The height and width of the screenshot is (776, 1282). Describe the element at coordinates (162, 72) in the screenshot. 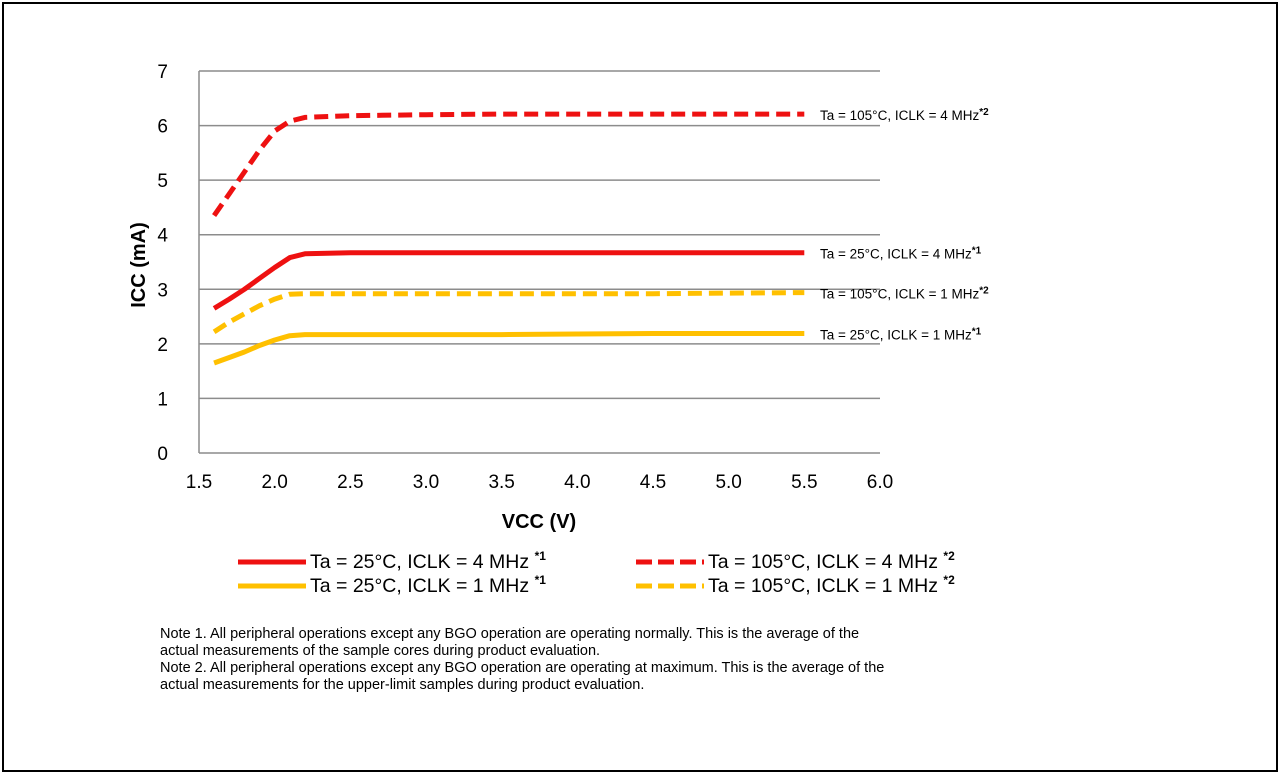

I see `y-tick-label: 7` at that location.